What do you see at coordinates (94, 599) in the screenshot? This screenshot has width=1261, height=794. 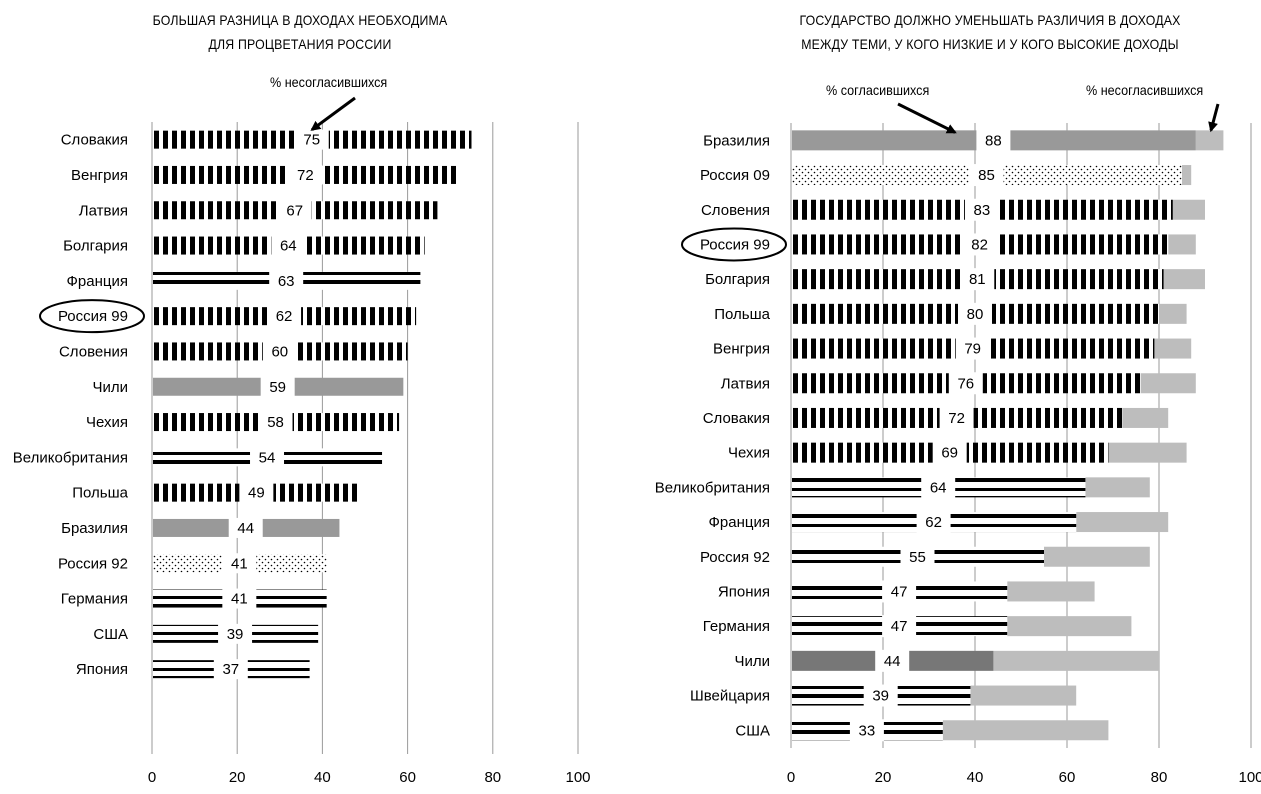 I see `category-label: Германия` at bounding box center [94, 599].